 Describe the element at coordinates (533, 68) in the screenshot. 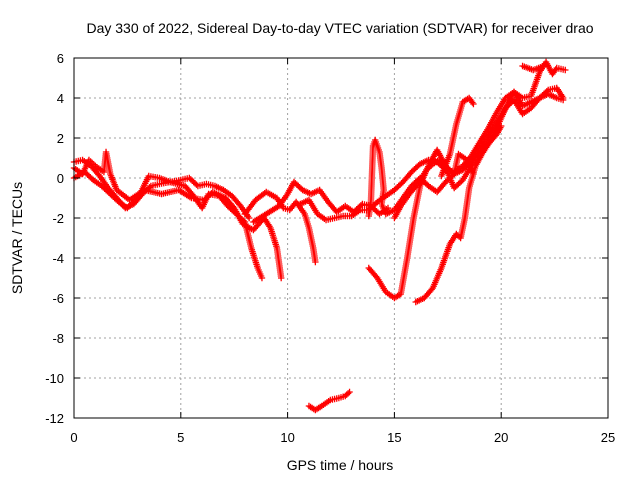

I see `series-track-m` at that location.